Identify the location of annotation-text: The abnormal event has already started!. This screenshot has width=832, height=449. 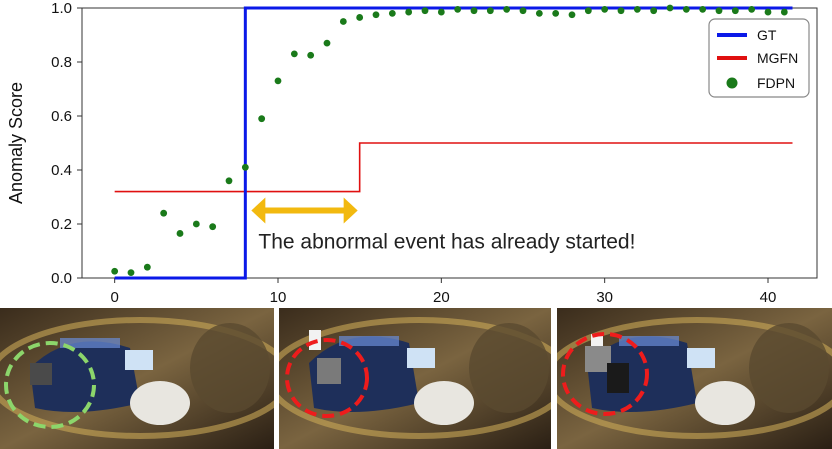
(446, 241).